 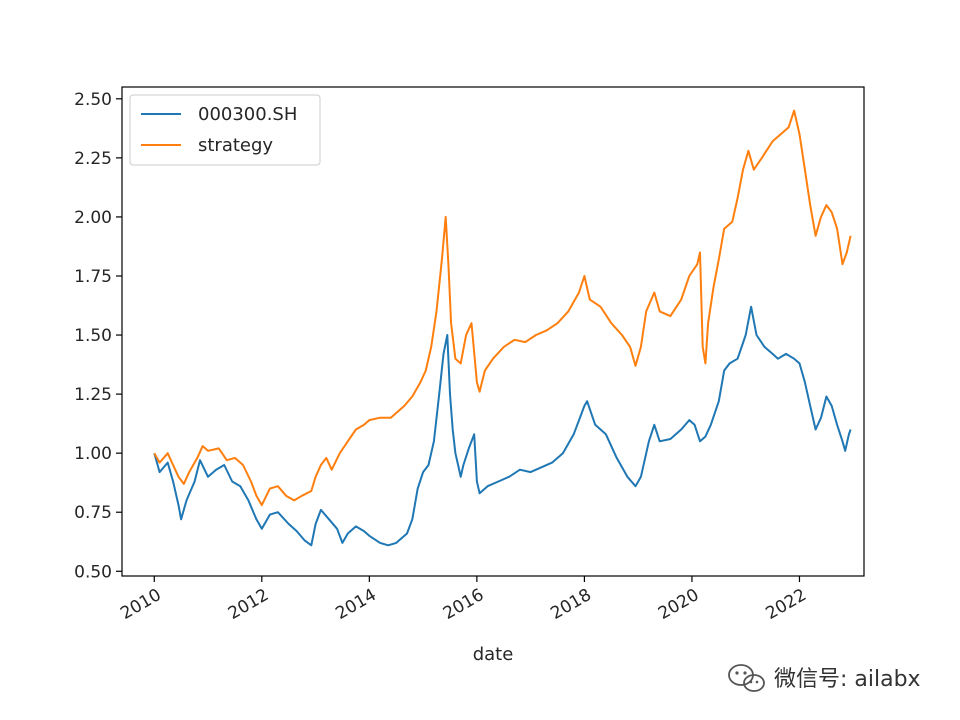 What do you see at coordinates (493, 654) in the screenshot?
I see `x-axis-label: date` at bounding box center [493, 654].